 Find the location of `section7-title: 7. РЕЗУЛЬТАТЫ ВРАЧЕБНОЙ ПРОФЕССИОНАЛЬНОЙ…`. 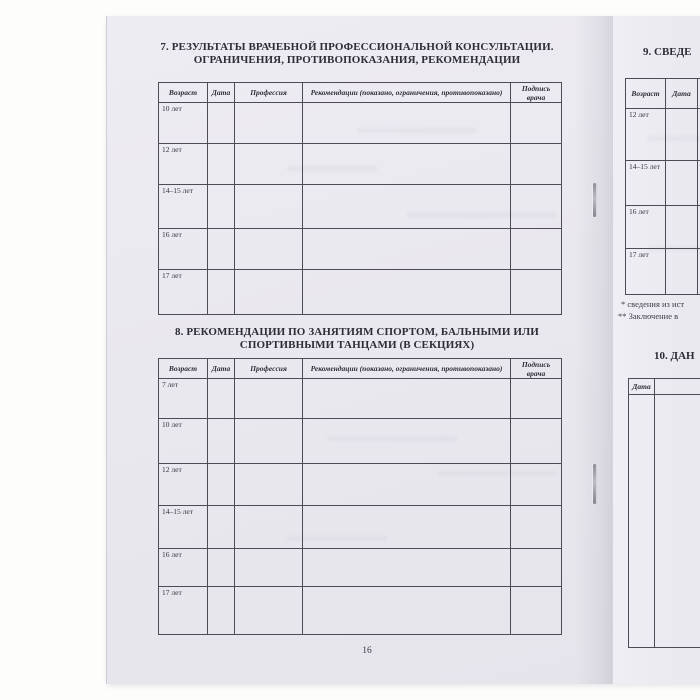

section7-title: 7. РЕЗУЛЬТАТЫ ВРАЧЕБНОЙ ПРОФЕССИОНАЛЬНОЙ… is located at coordinates (357, 54).